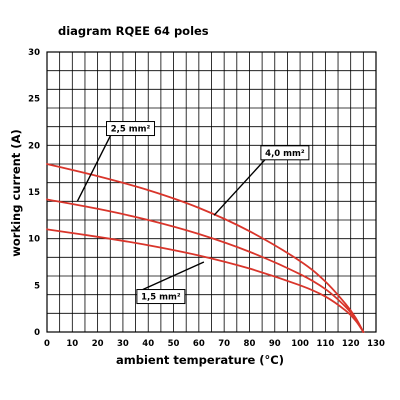  Describe the element at coordinates (174, 344) in the screenshot. I see `x-tick-label: 50` at that location.